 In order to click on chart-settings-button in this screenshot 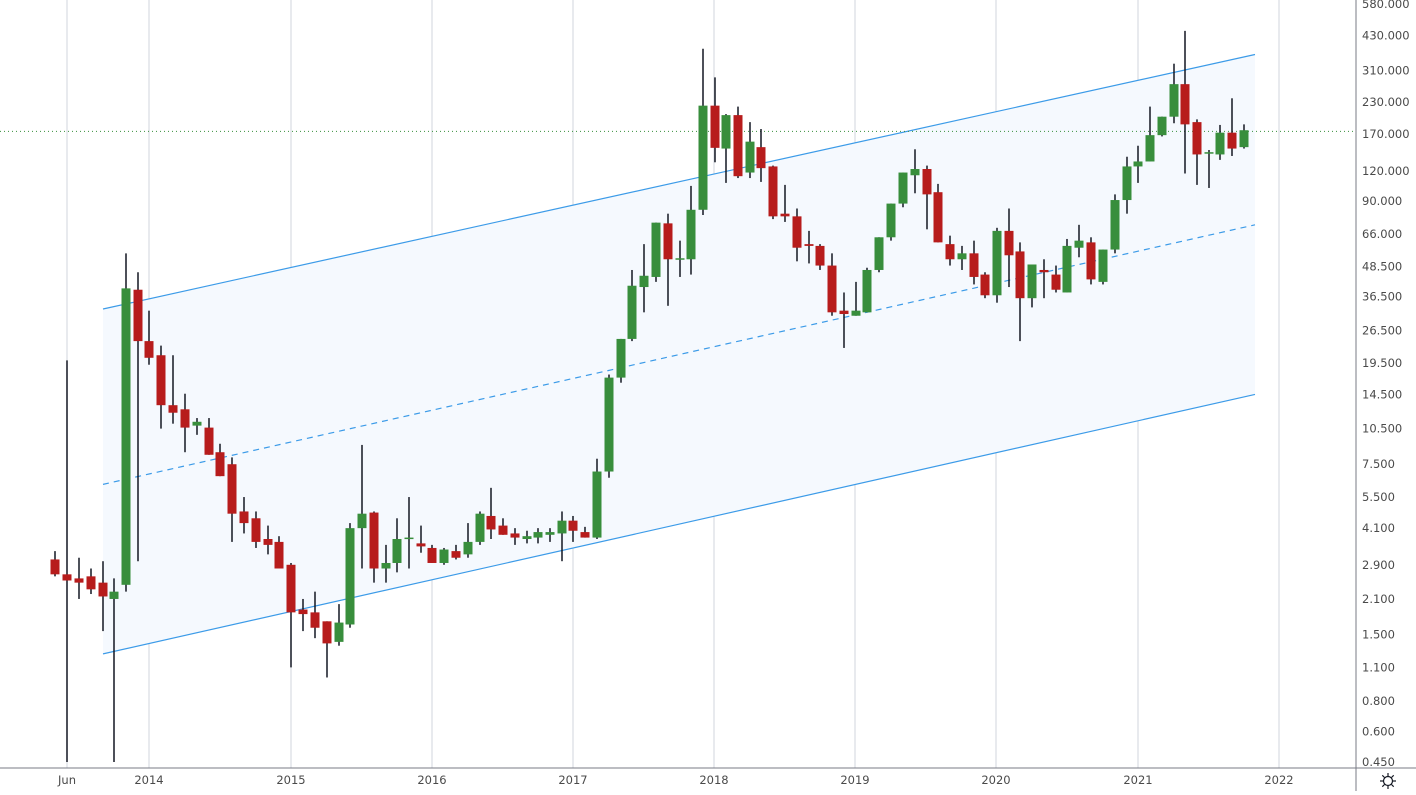, I will do `click(1388, 781)`.